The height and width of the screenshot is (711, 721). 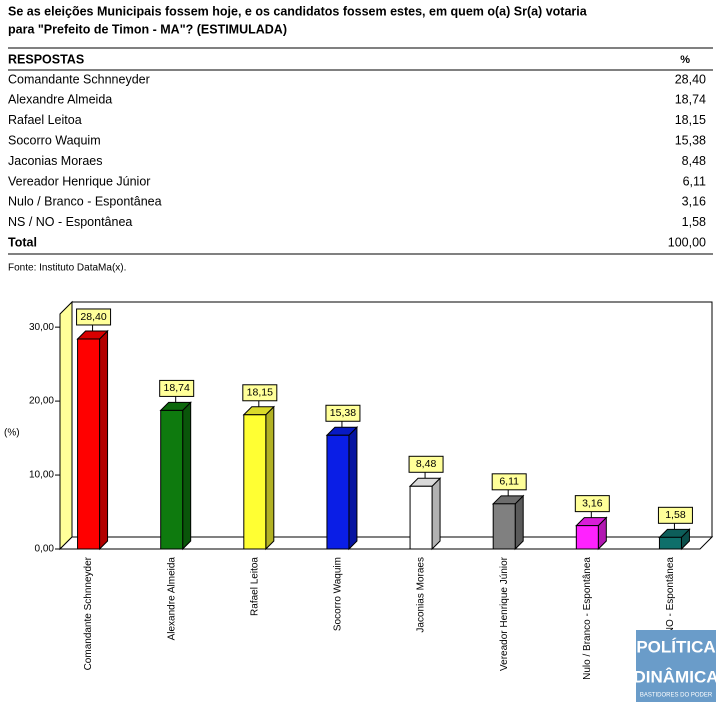 I want to click on table-cell: 1,58, so click(x=694, y=222).